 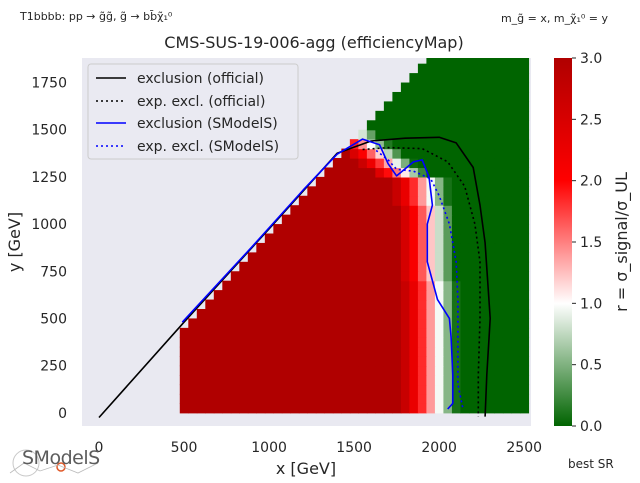 What do you see at coordinates (61, 458) in the screenshot?
I see `logo-text: SModelS` at bounding box center [61, 458].